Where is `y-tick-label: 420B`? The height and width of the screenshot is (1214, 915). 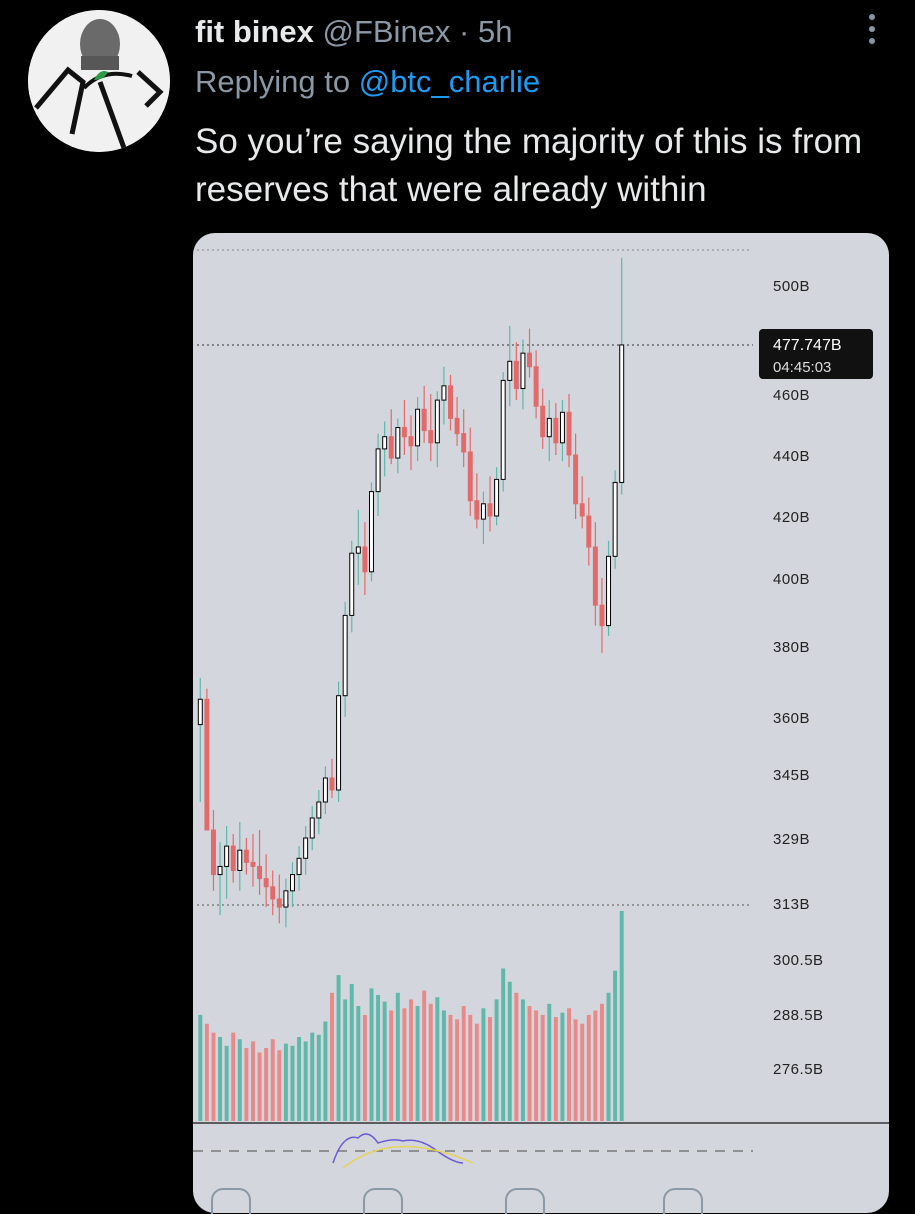 y-tick-label: 420B is located at coordinates (791, 517).